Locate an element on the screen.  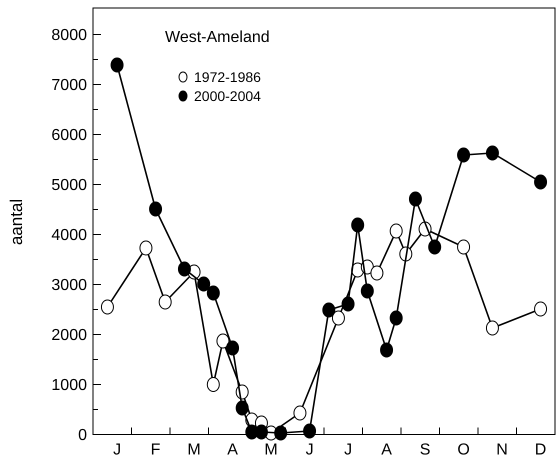
y-tick-label: 0 is located at coordinates (83, 435).